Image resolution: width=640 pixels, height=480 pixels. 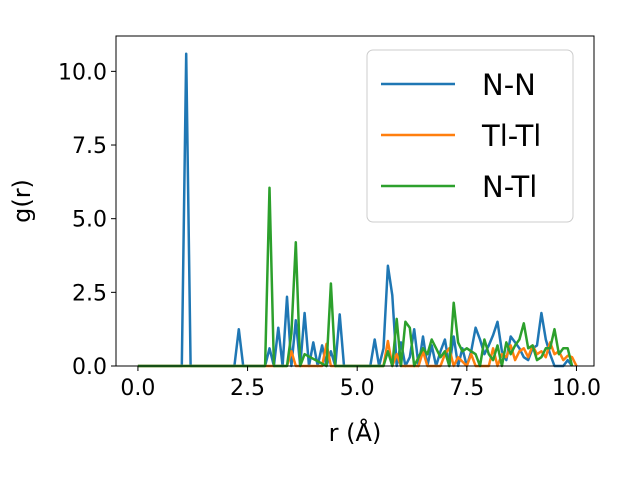 I want to click on y-tick-label: 10.0, so click(x=82, y=72).